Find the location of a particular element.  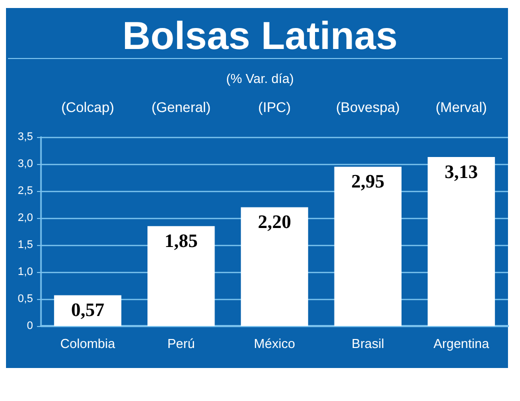

x-tick-label: México is located at coordinates (275, 343).